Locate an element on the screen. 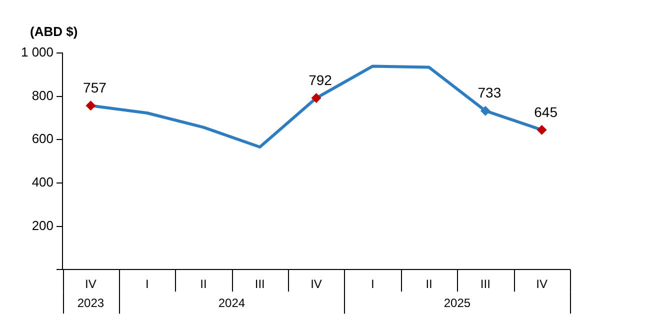 This screenshot has height=334, width=648. text: 2023 is located at coordinates (90, 303).